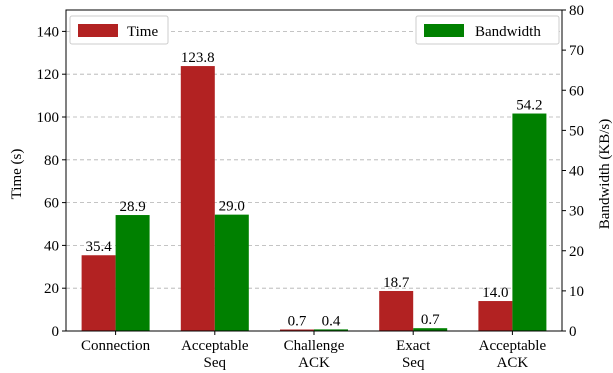 The image size is (613, 373). What do you see at coordinates (142, 32) in the screenshot?
I see `legend-time-label: Time` at bounding box center [142, 32].